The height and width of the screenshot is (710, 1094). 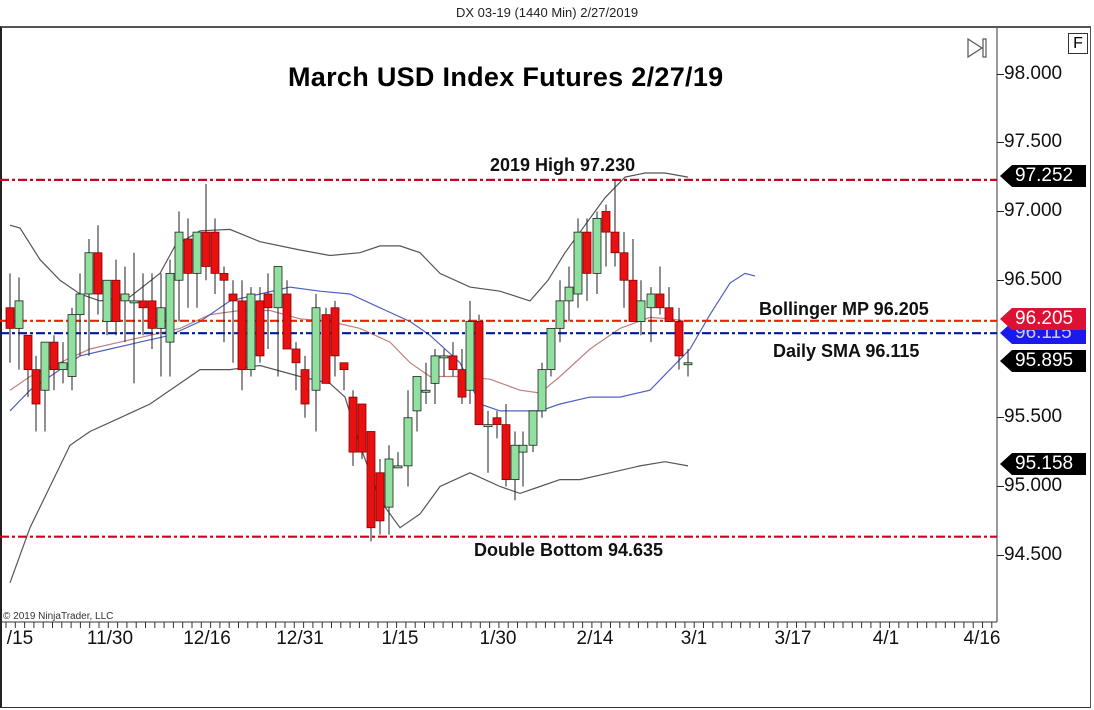 I want to click on middle-band-line, so click(x=349, y=351).